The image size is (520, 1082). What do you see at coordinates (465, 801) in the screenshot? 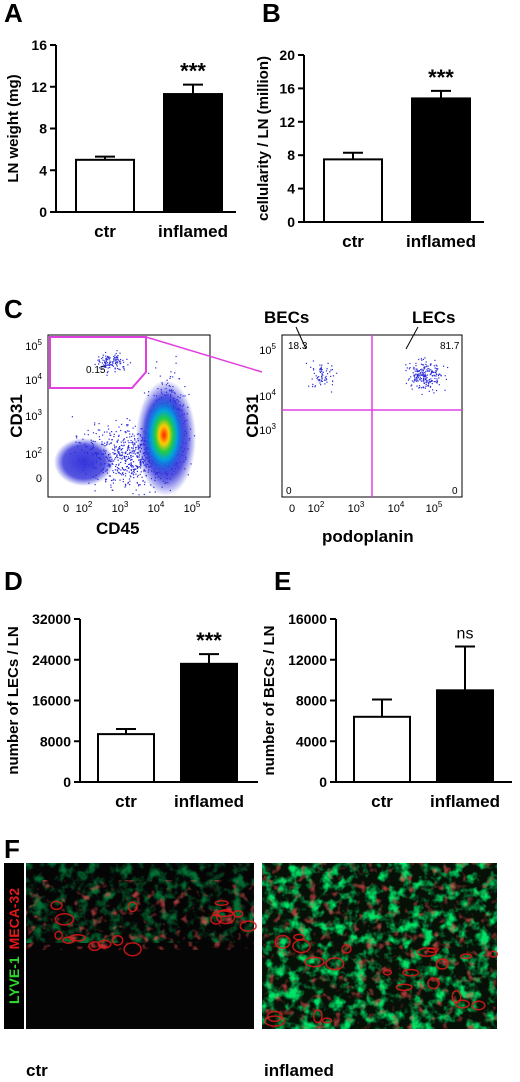
I see `category-label-inflamed: inflamed` at bounding box center [465, 801].